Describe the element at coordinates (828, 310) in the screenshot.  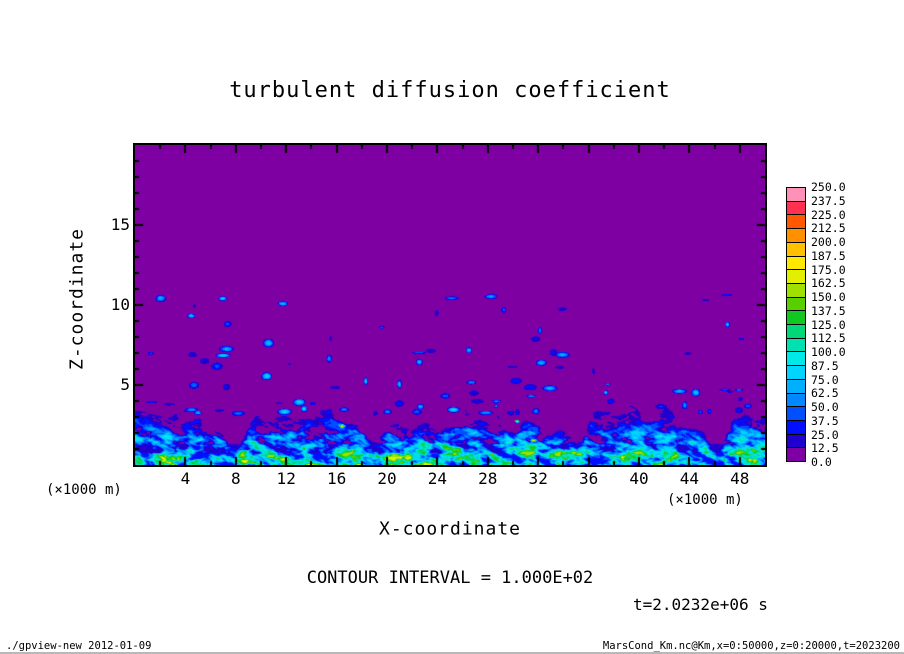
I see `colorbar-label: 137.5` at that location.